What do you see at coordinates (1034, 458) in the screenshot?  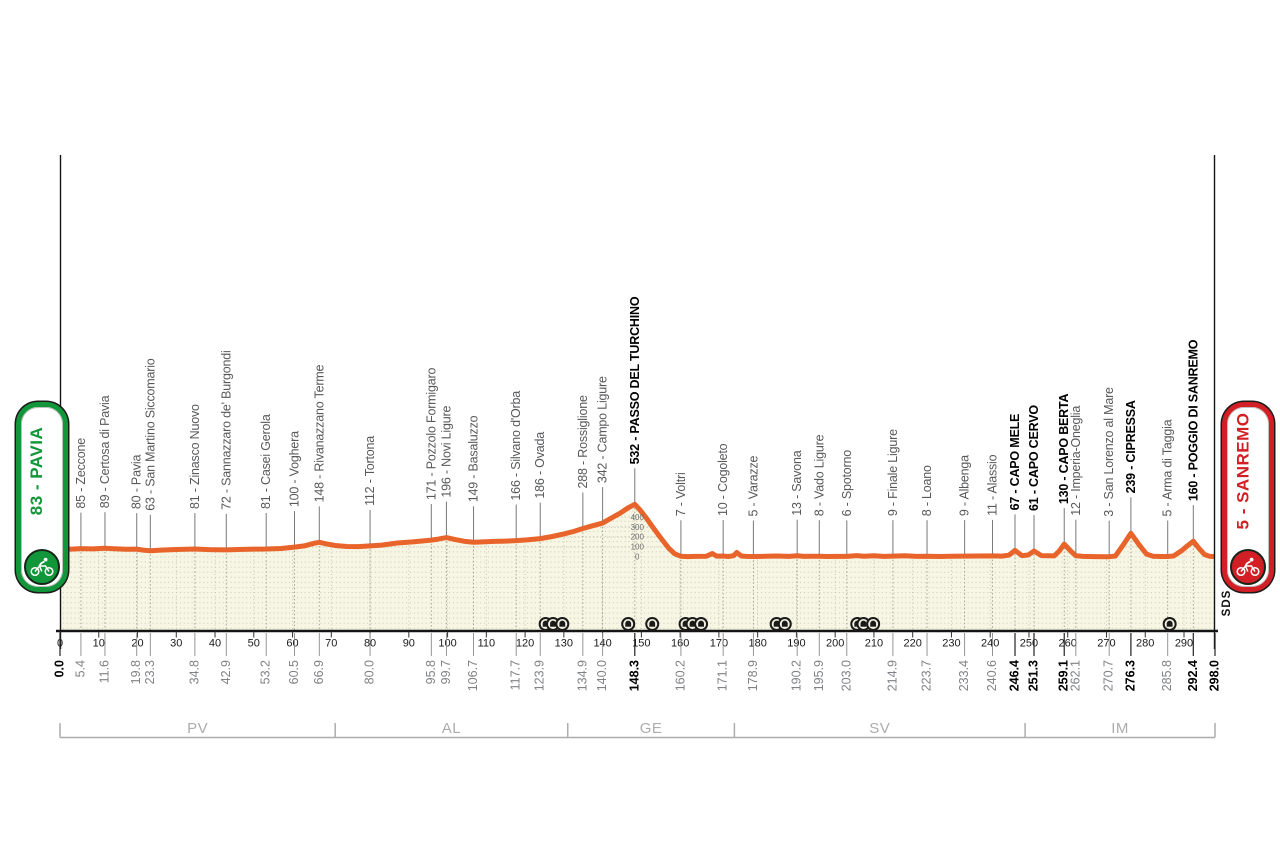 I see `town-label: 61 - CAPO CERVO` at bounding box center [1034, 458].